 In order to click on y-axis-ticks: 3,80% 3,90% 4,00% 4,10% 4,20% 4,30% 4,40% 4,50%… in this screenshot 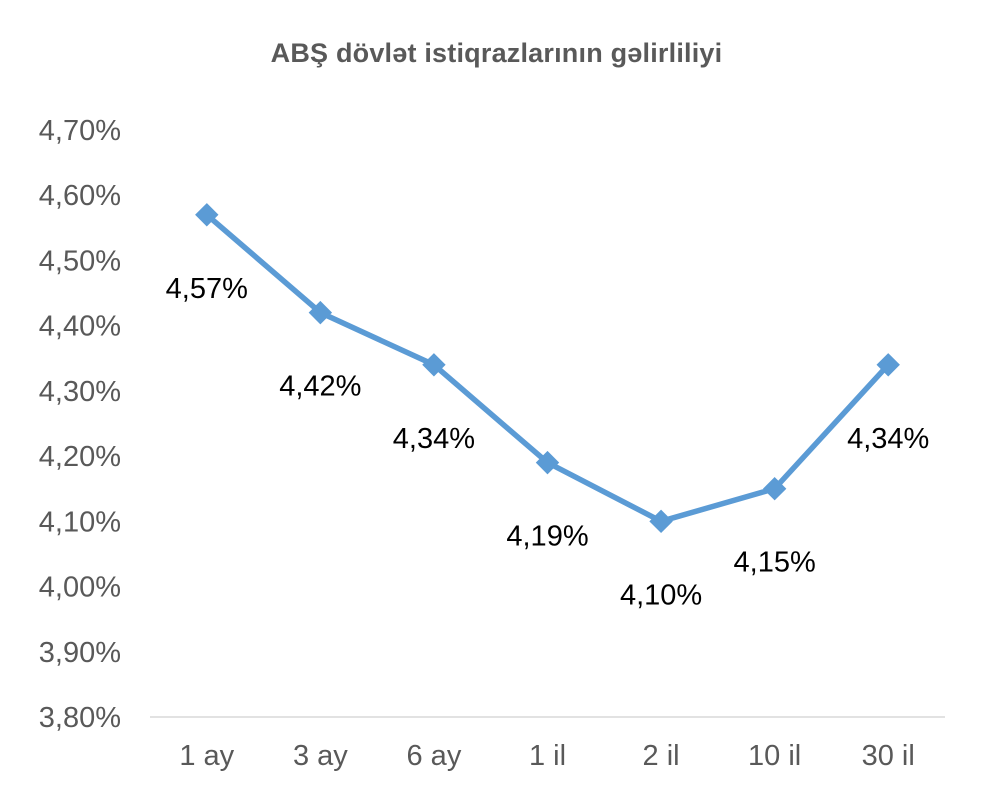, I will do `click(80, 424)`.